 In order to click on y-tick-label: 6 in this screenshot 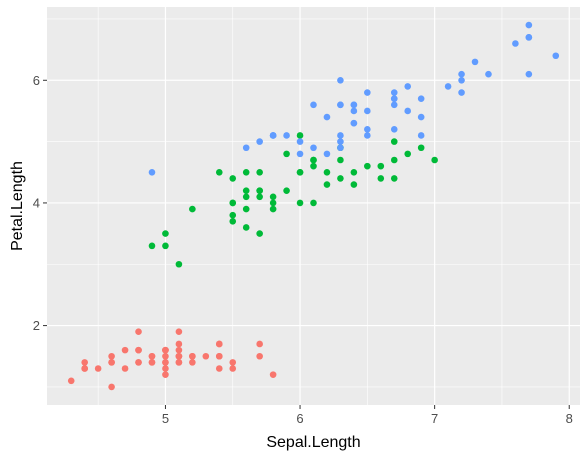, I will do `click(36, 80)`.